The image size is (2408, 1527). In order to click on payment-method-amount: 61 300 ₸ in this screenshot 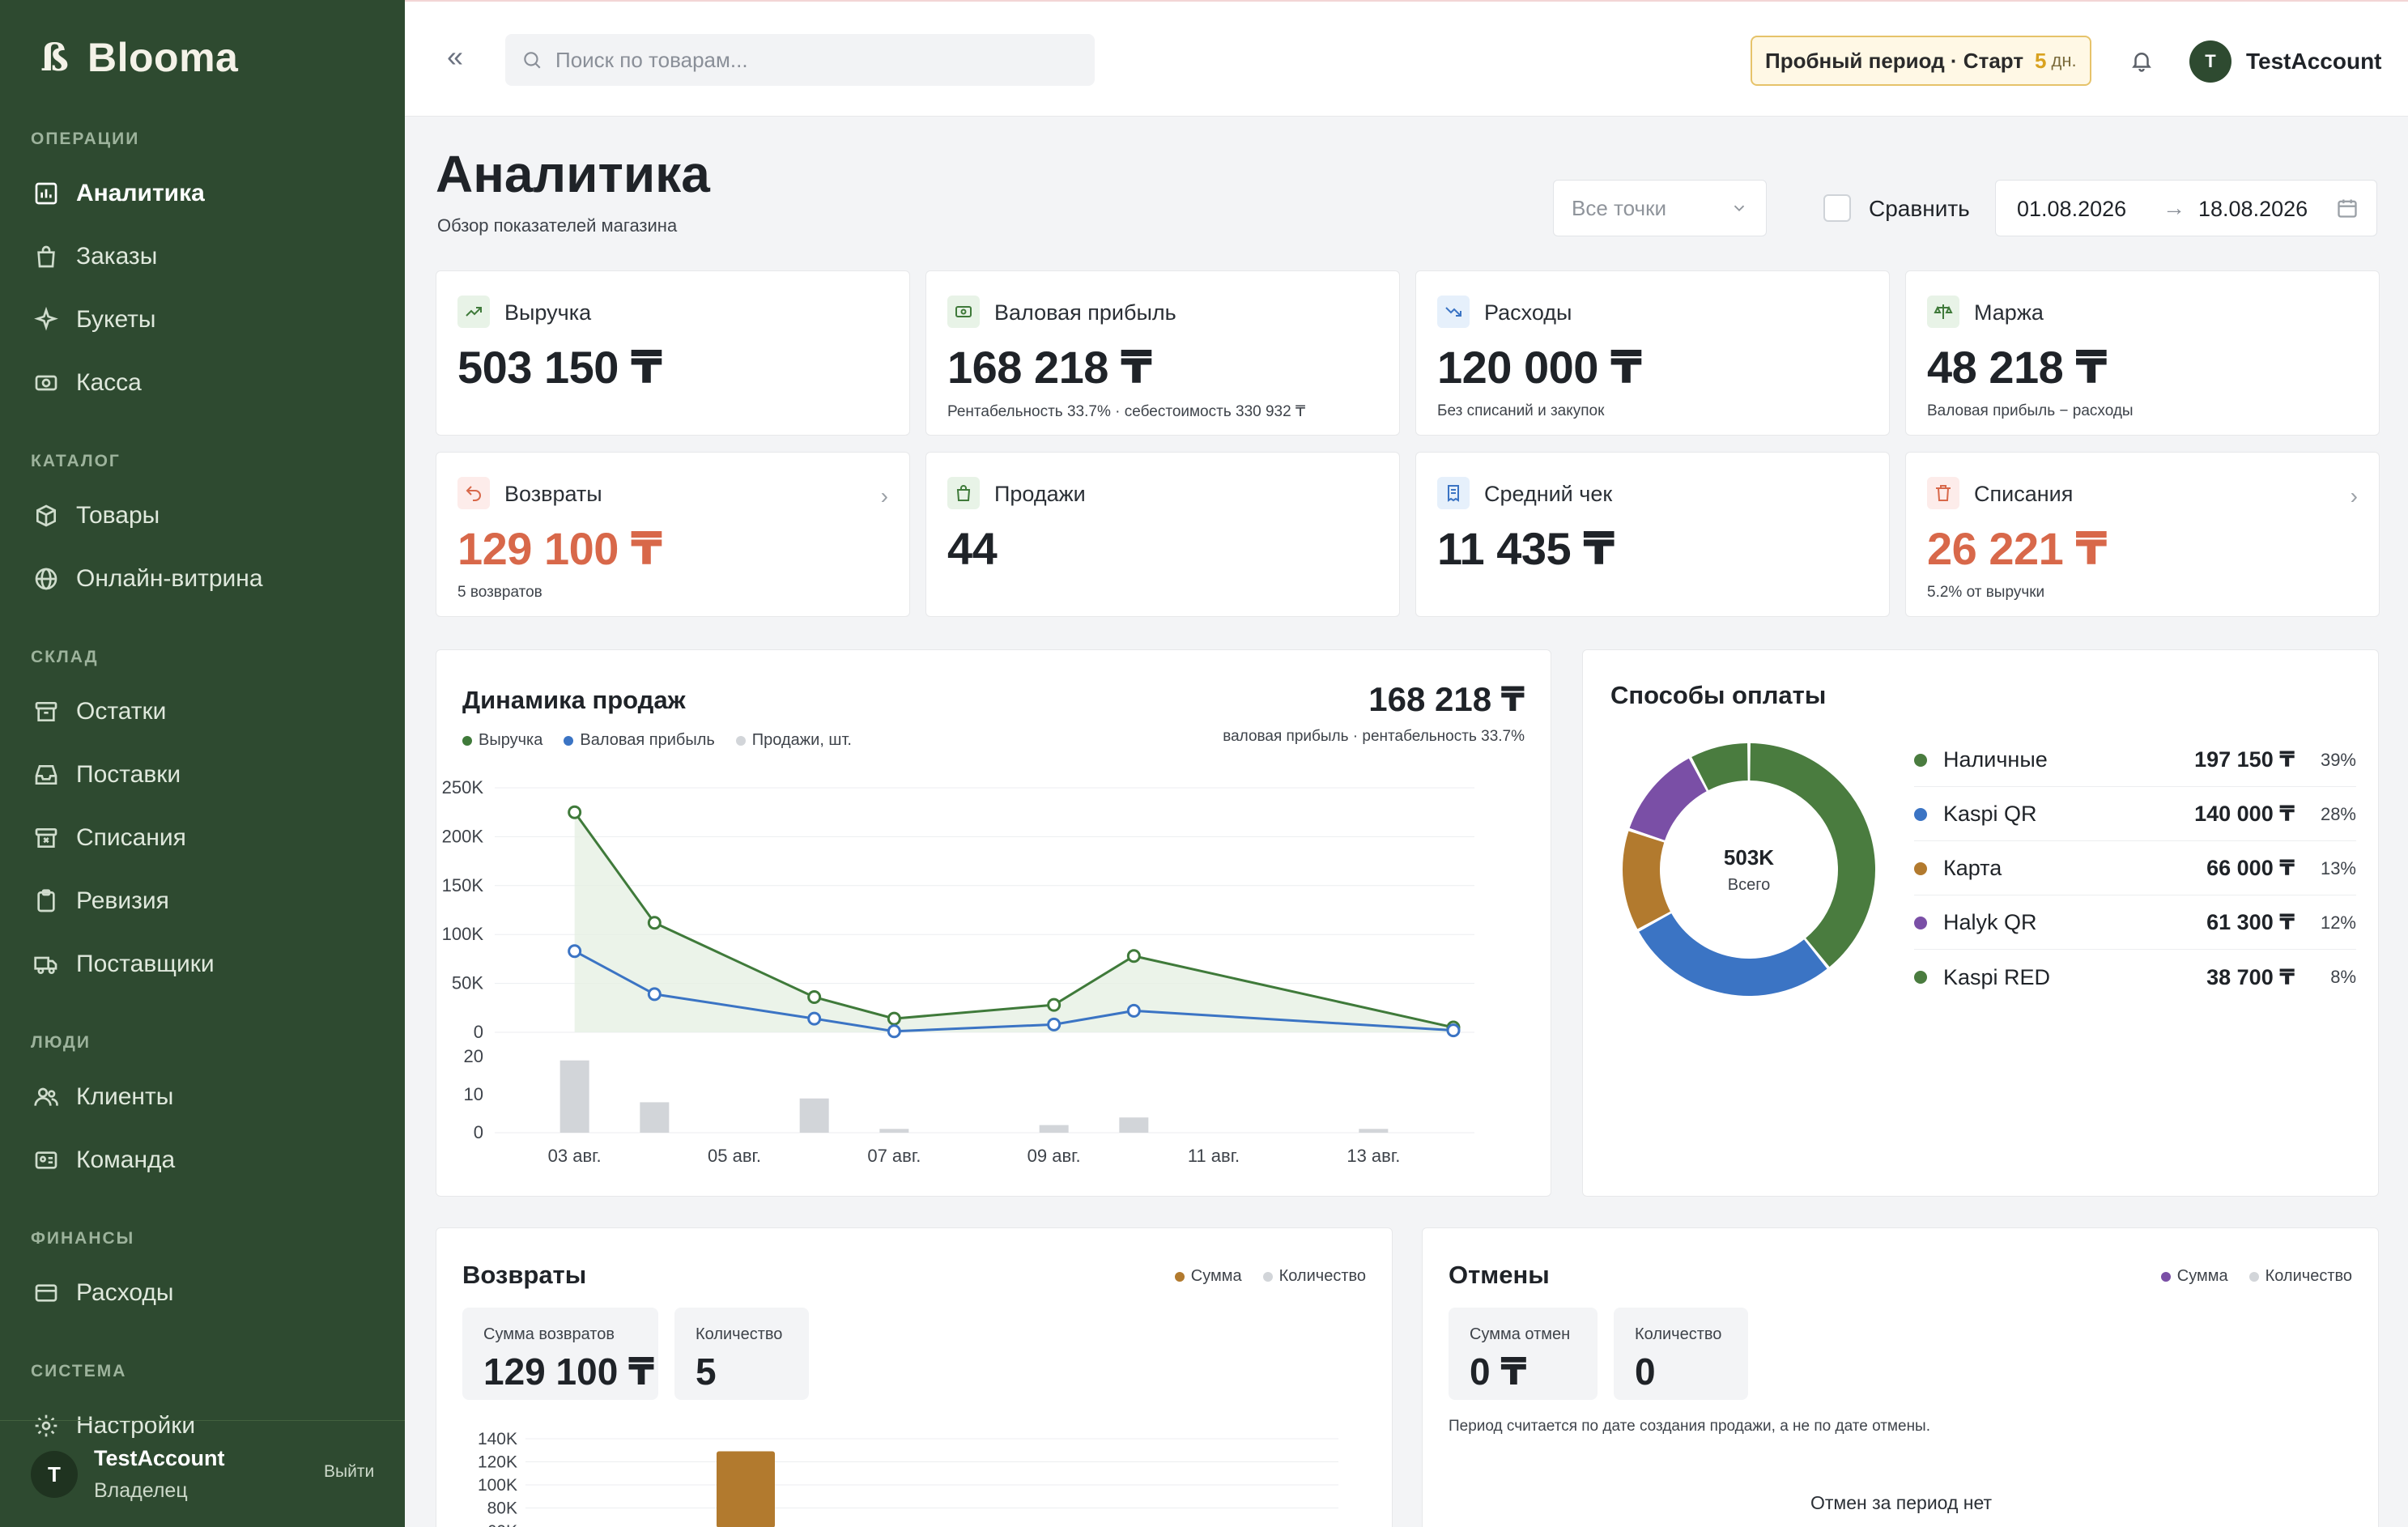, I will do `click(2251, 922)`.